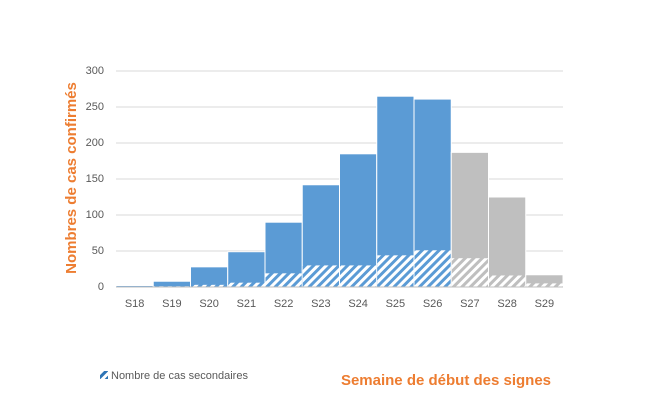  Describe the element at coordinates (209, 304) in the screenshot. I see `x-tick-label: S20` at that location.